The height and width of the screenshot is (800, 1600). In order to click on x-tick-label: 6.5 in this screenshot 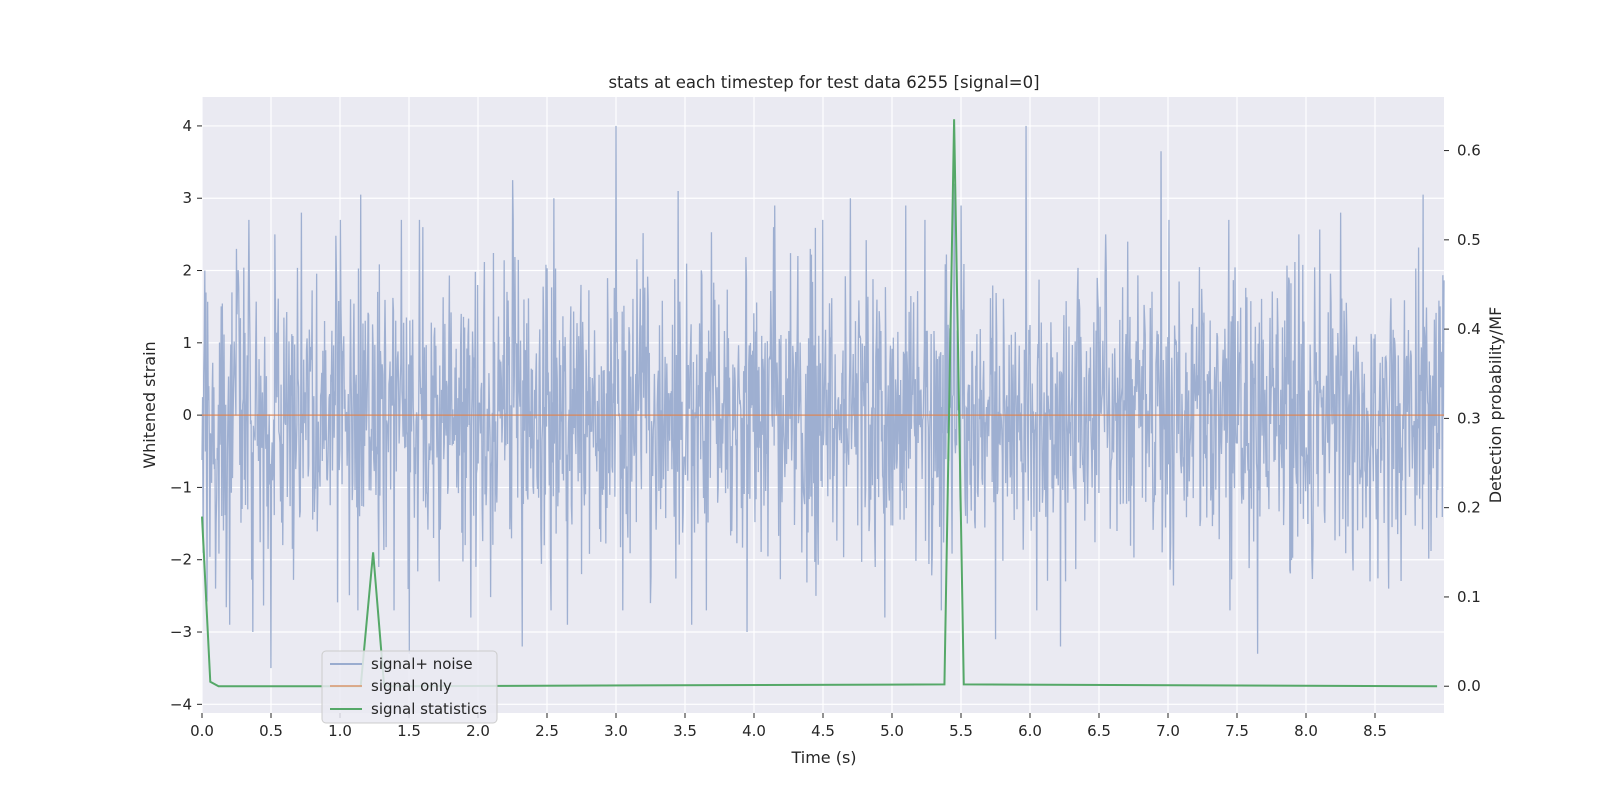, I will do `click(1099, 731)`.